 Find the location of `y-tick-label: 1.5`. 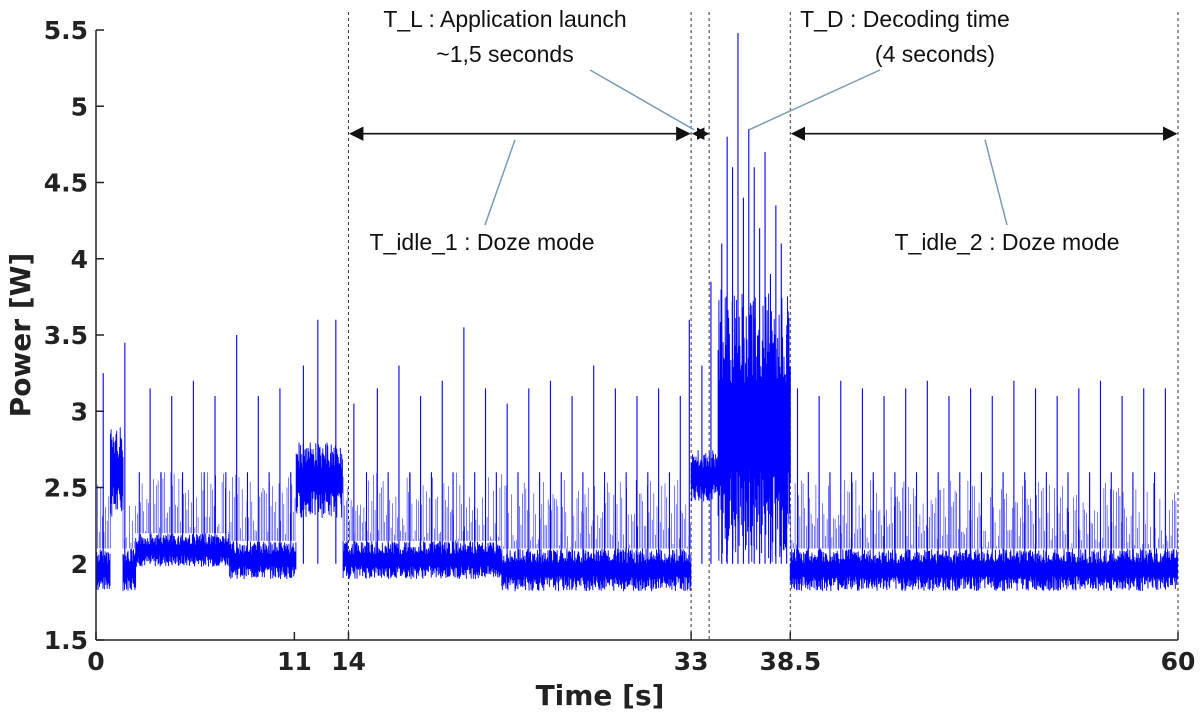

y-tick-label: 1.5 is located at coordinates (66, 640).